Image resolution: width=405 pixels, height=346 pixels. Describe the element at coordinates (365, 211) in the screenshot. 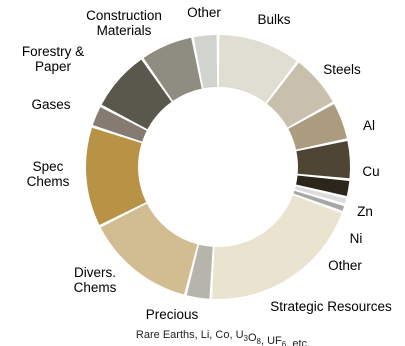

I see `label-zn-4: Zn` at that location.